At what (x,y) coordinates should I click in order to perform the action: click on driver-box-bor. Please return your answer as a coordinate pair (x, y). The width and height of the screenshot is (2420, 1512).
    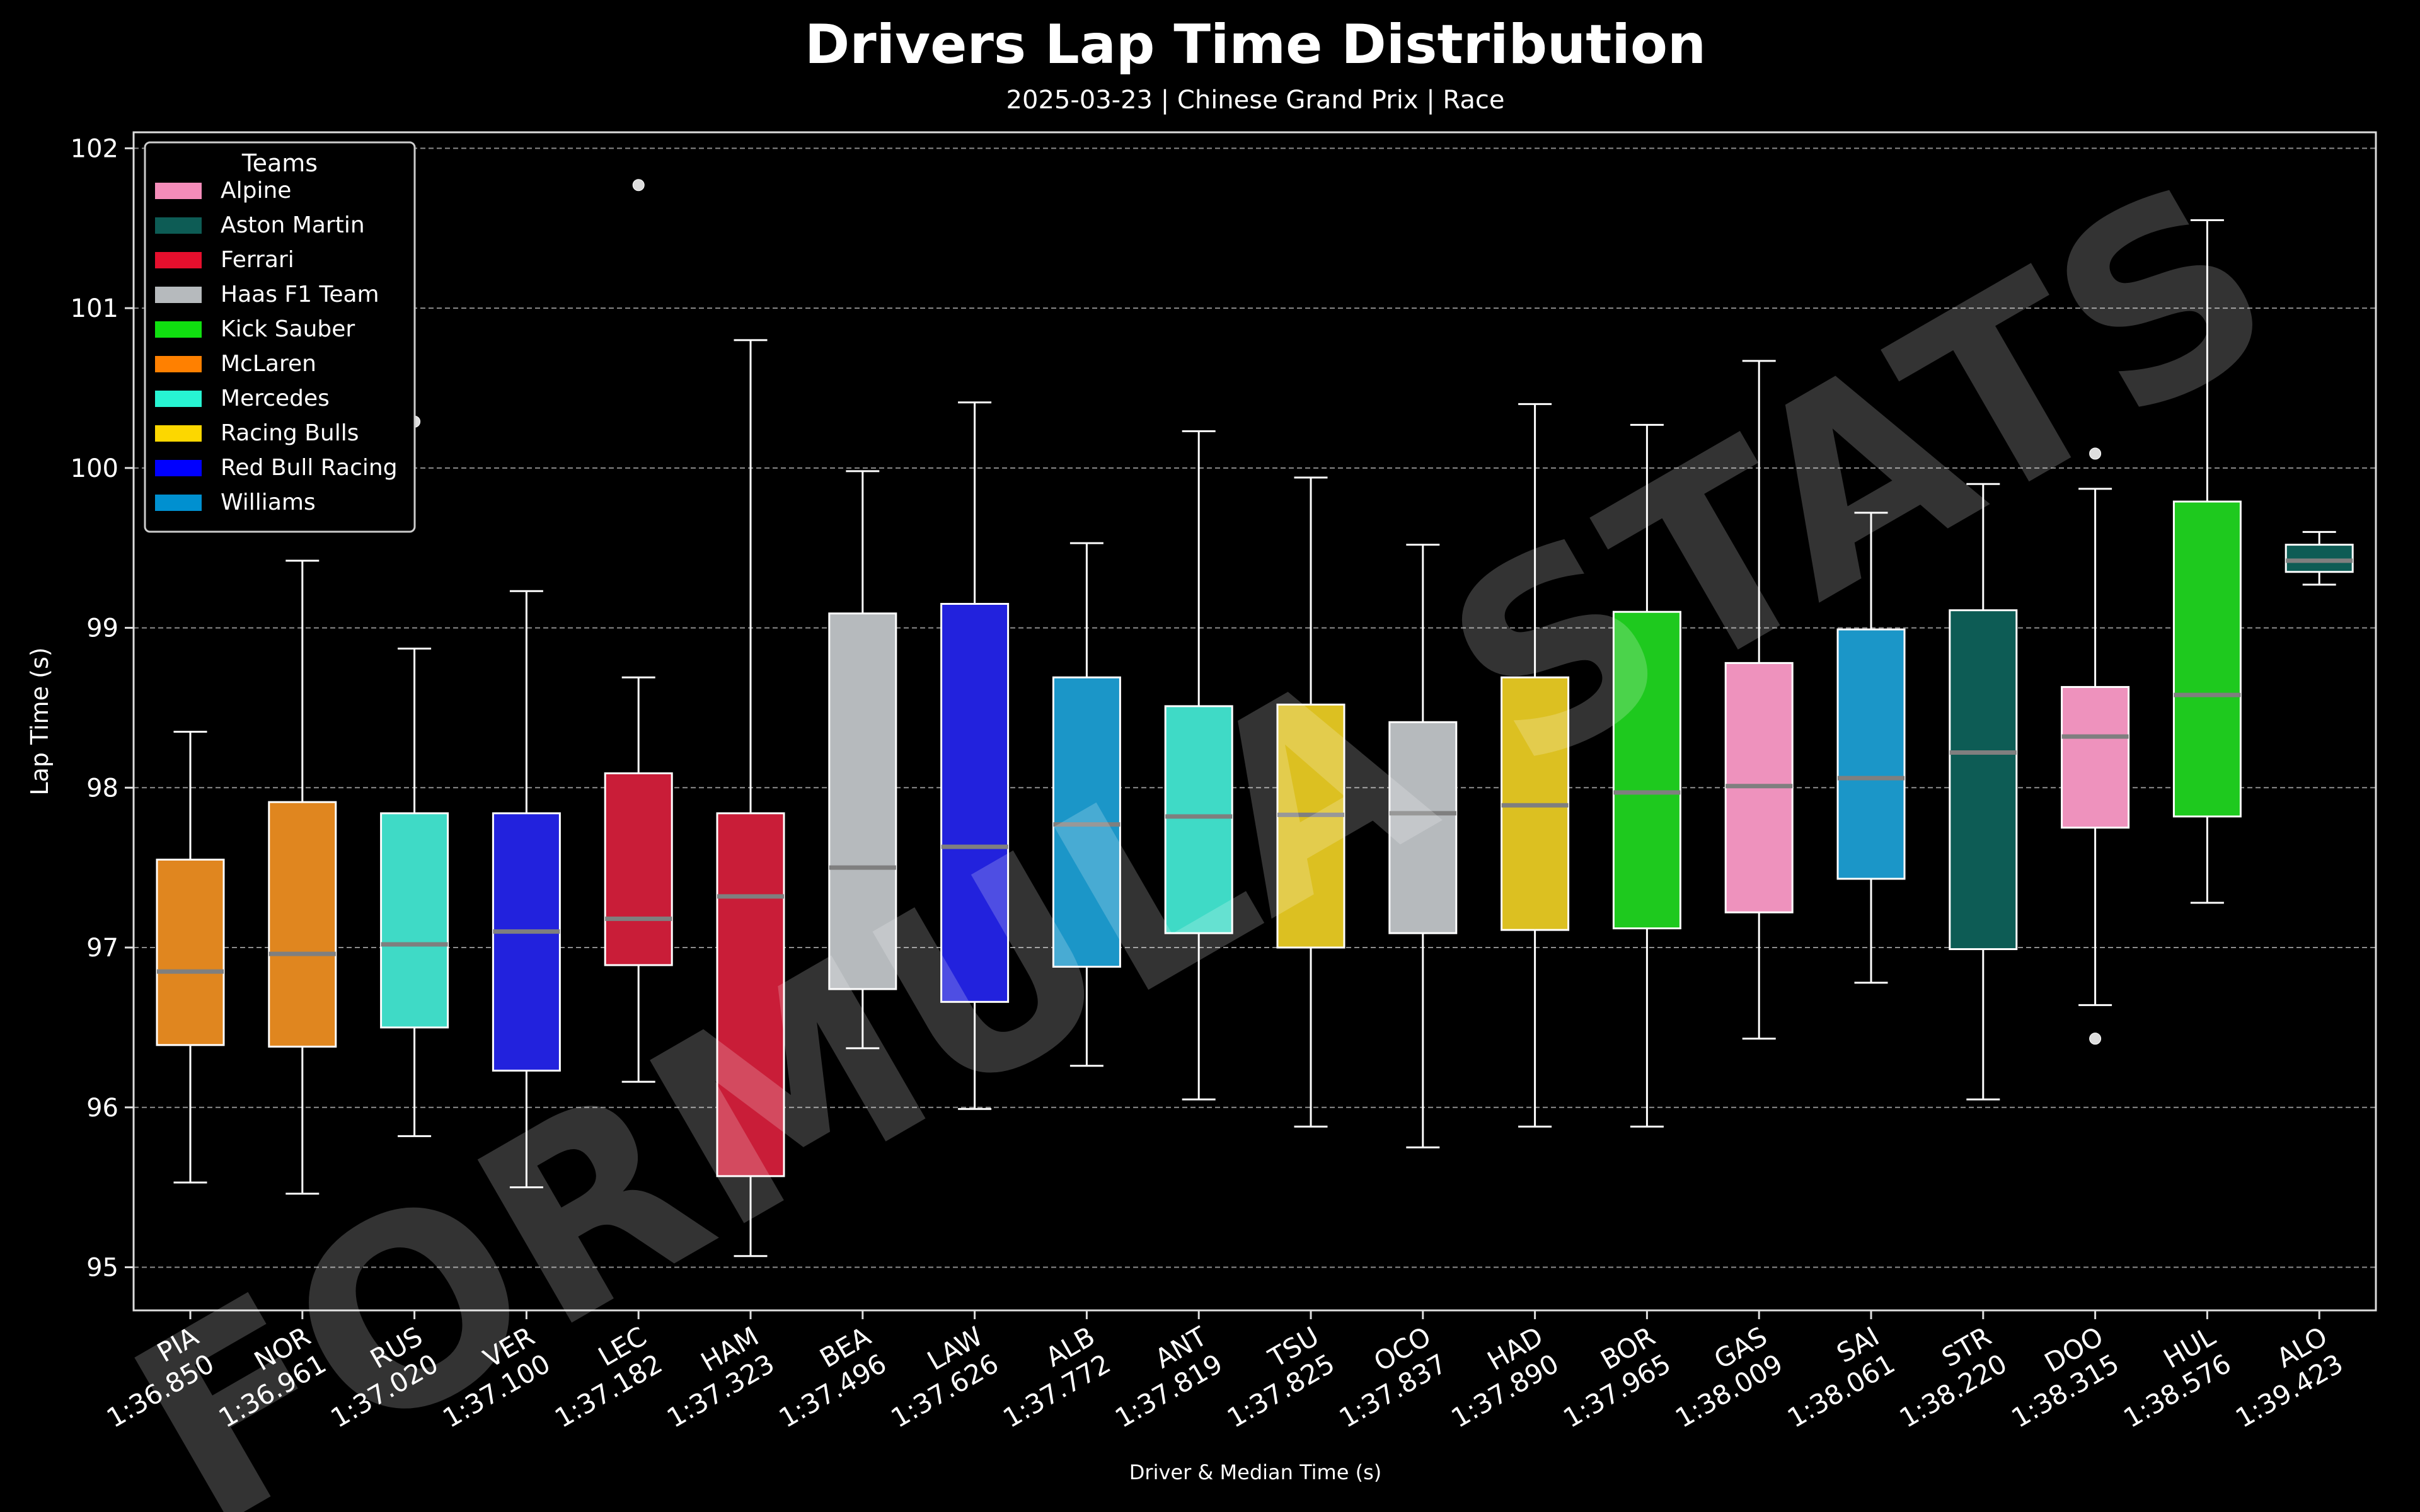
    Looking at the image, I should click on (1647, 775).